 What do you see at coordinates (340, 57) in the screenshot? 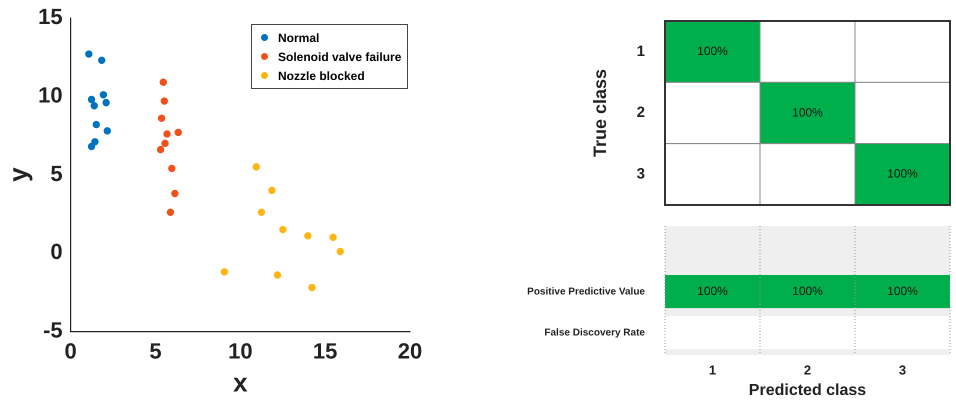
I see `legend-label: Solenoid valve failure` at bounding box center [340, 57].